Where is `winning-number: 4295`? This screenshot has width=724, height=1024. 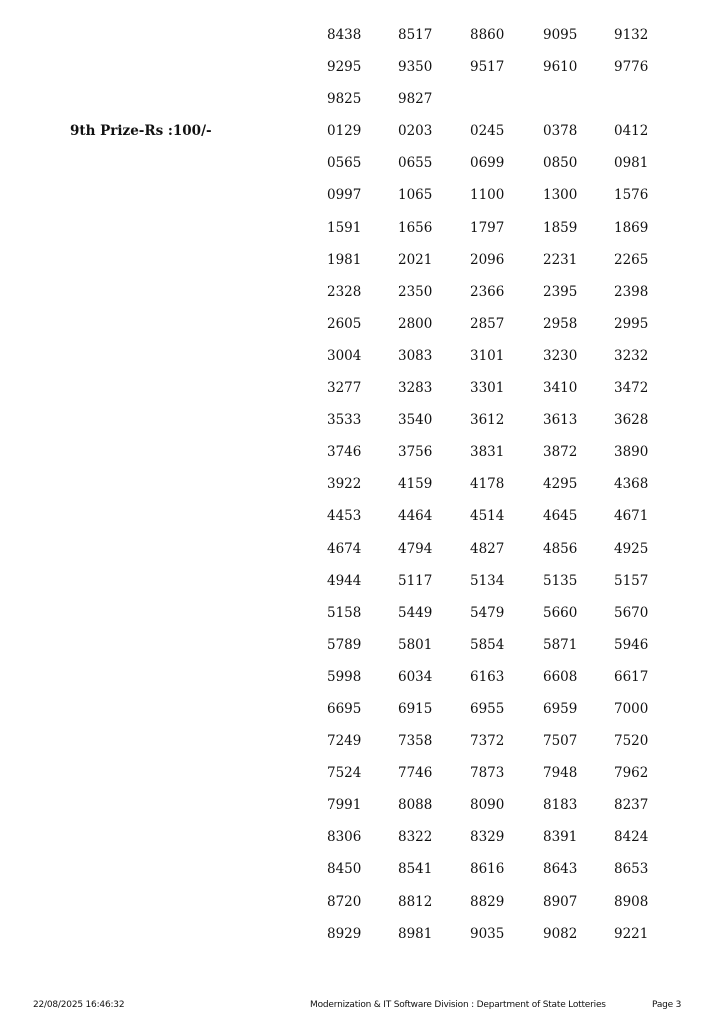 winning-number: 4295 is located at coordinates (560, 484).